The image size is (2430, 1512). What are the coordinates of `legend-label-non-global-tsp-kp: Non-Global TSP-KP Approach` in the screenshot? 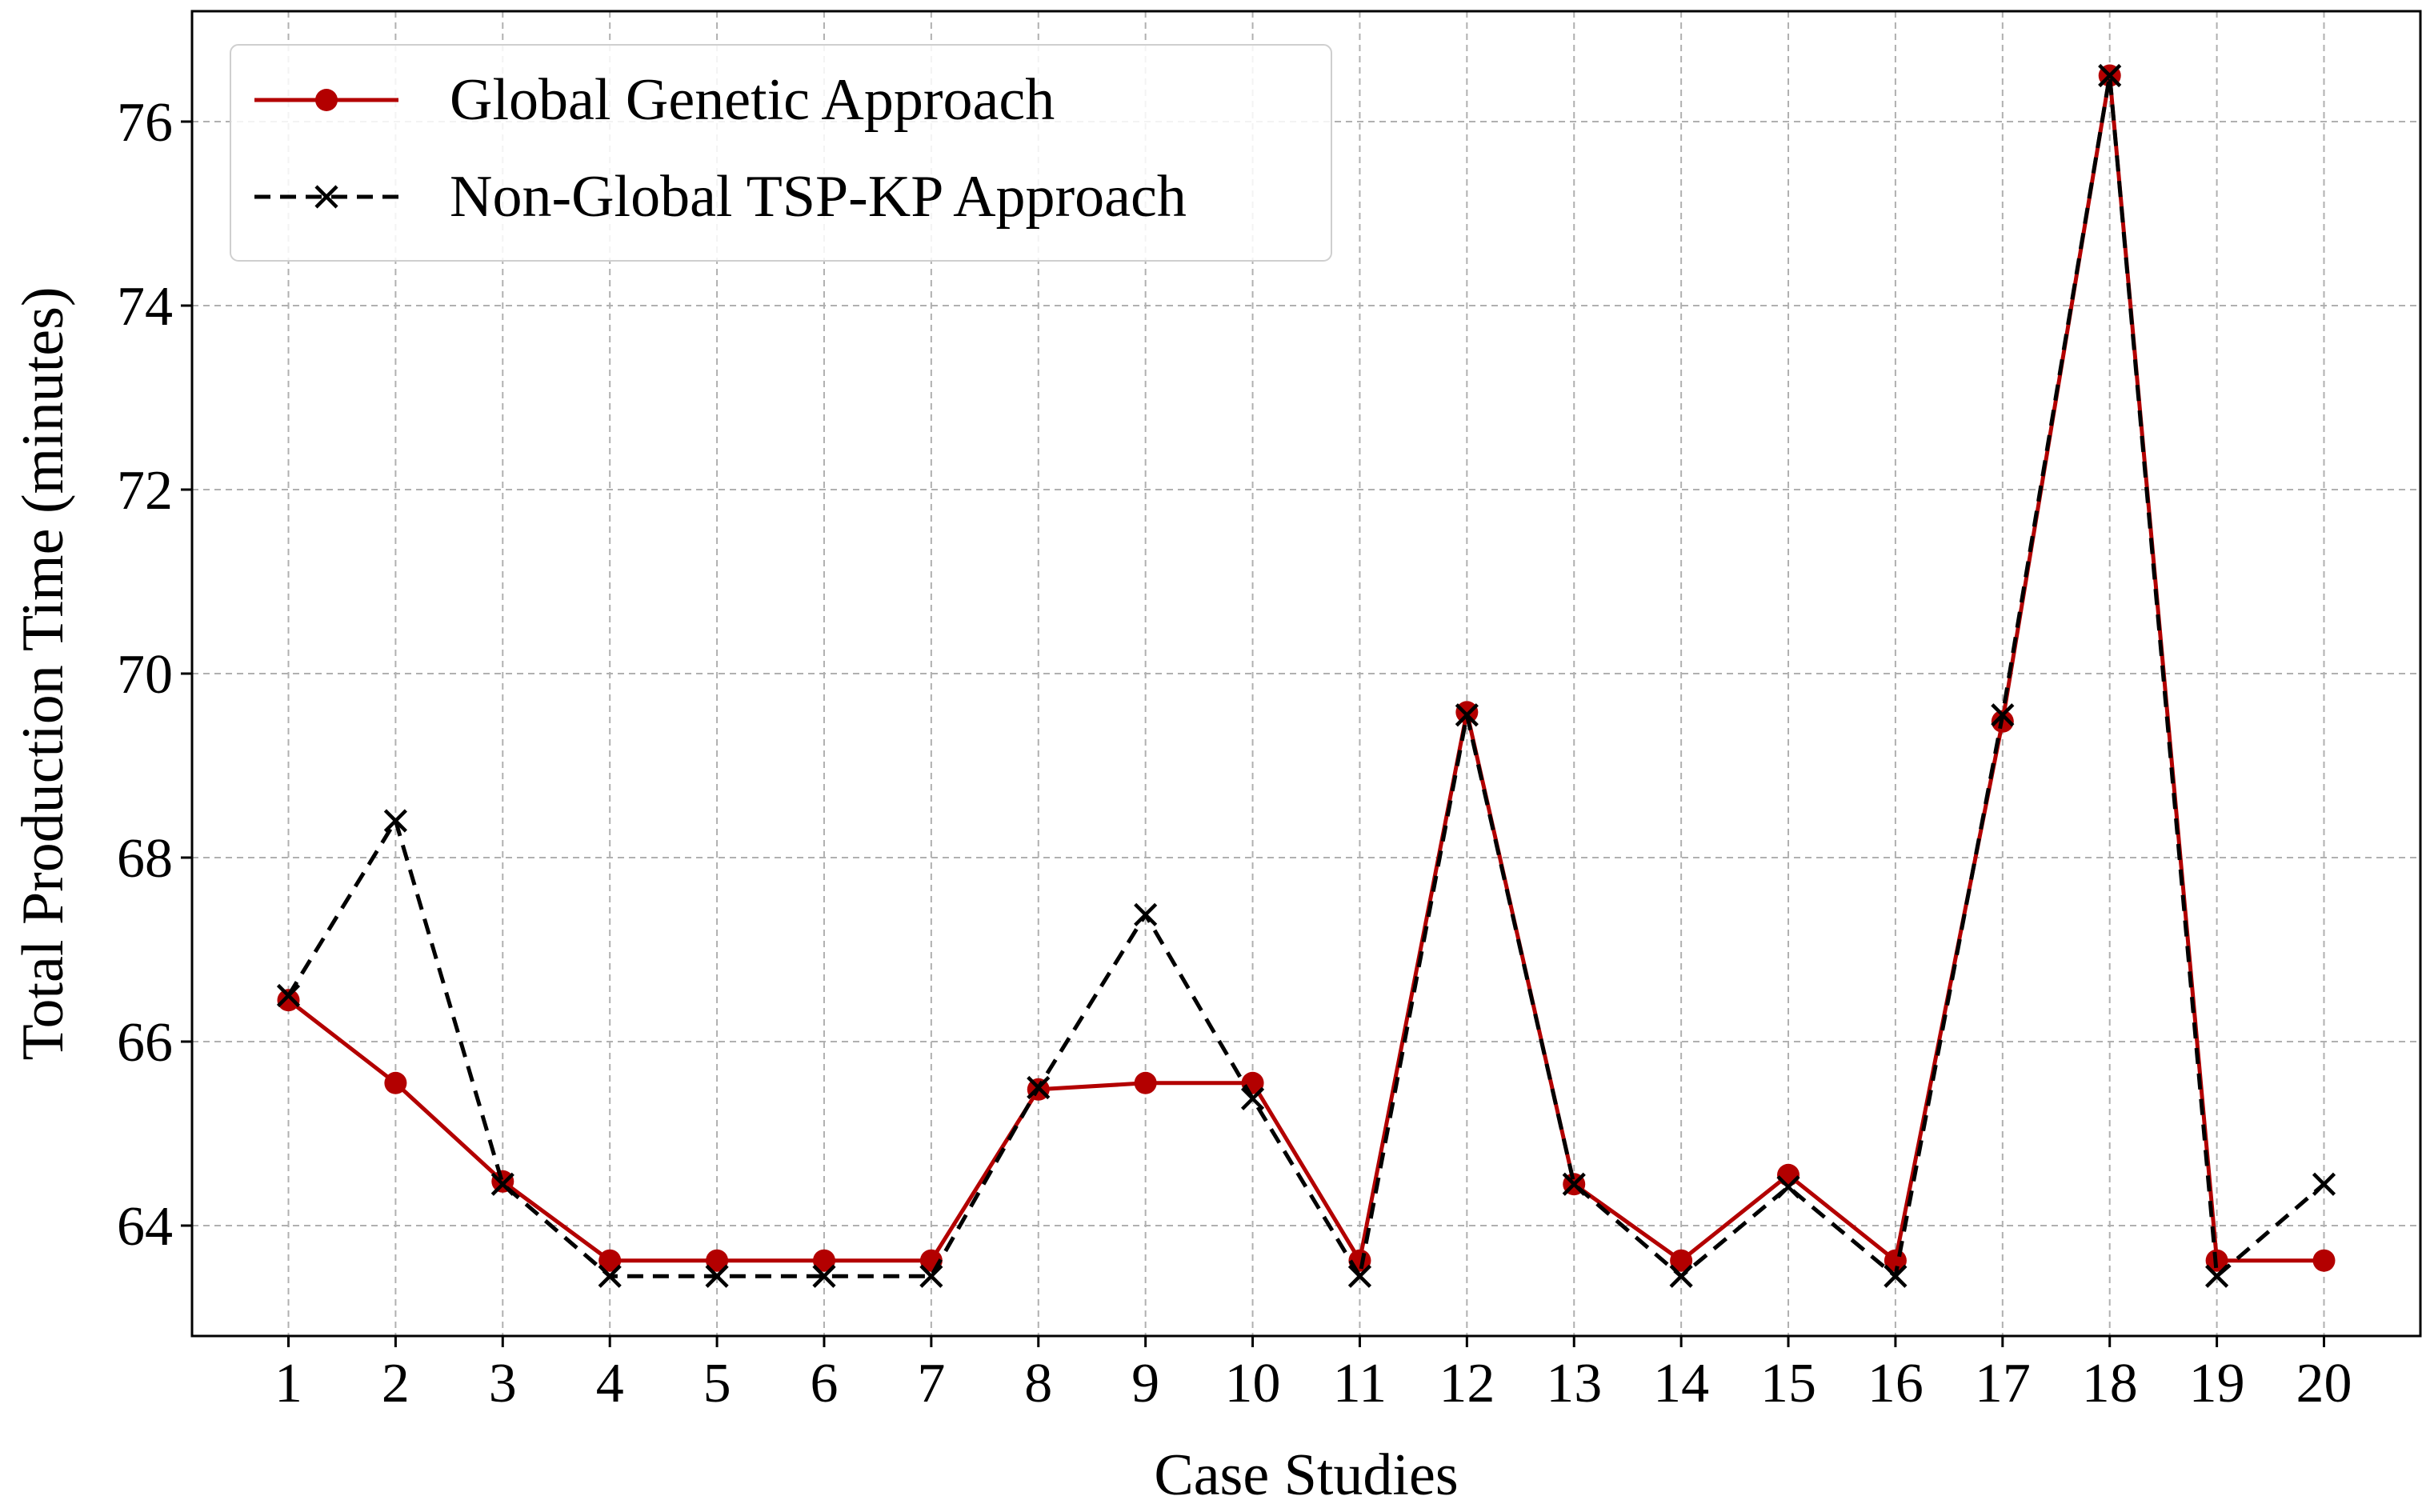 It's located at (818, 197).